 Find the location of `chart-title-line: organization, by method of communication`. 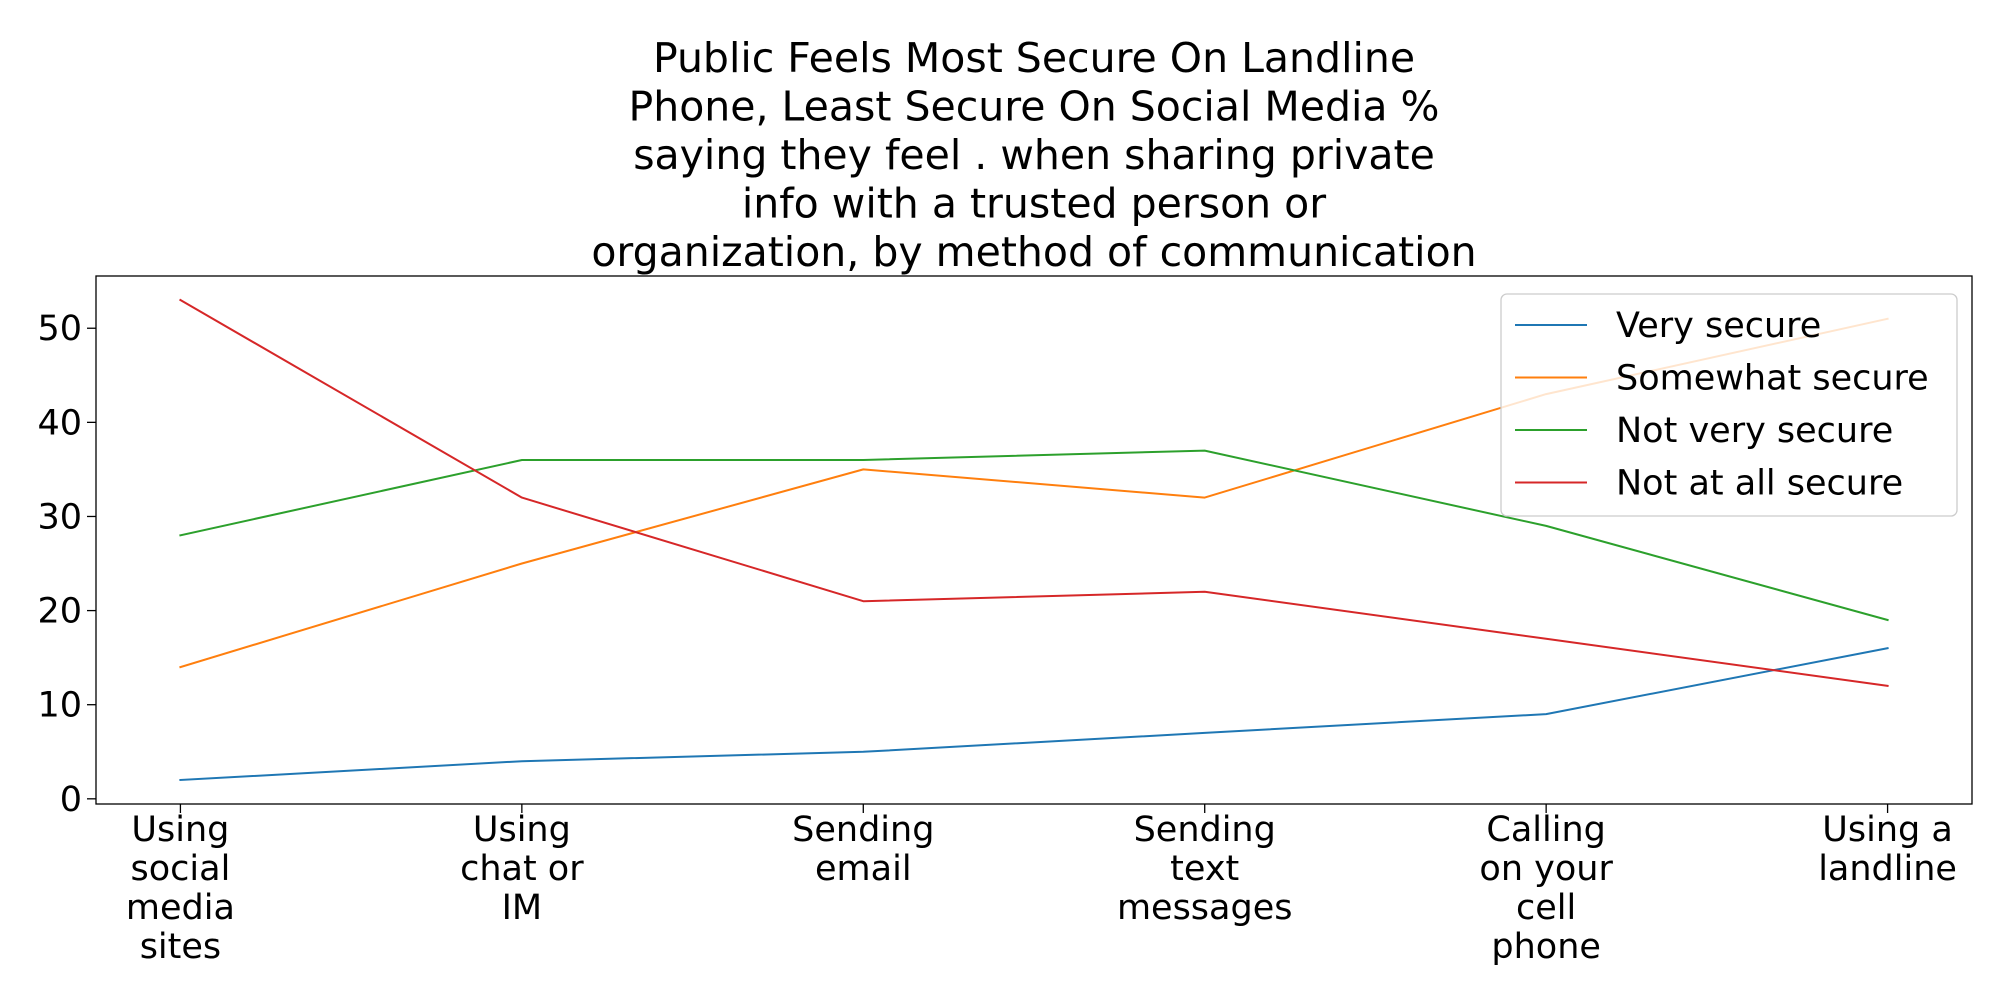

chart-title-line: organization, by method of communication is located at coordinates (1033, 252).